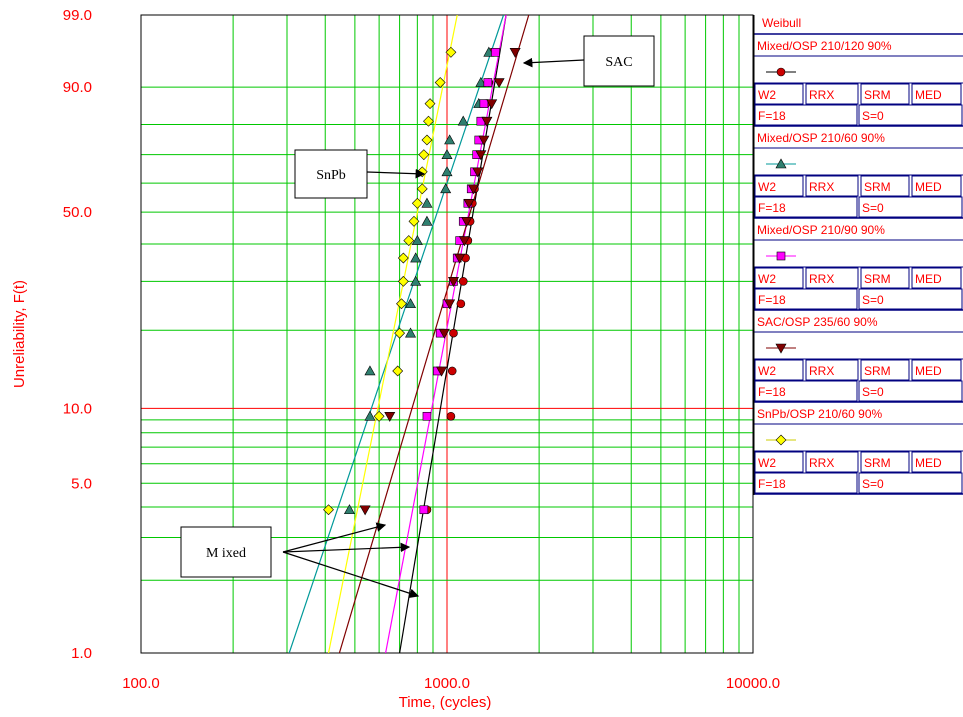 This screenshot has width=963, height=717. I want to click on fit-line, so click(392, 334).